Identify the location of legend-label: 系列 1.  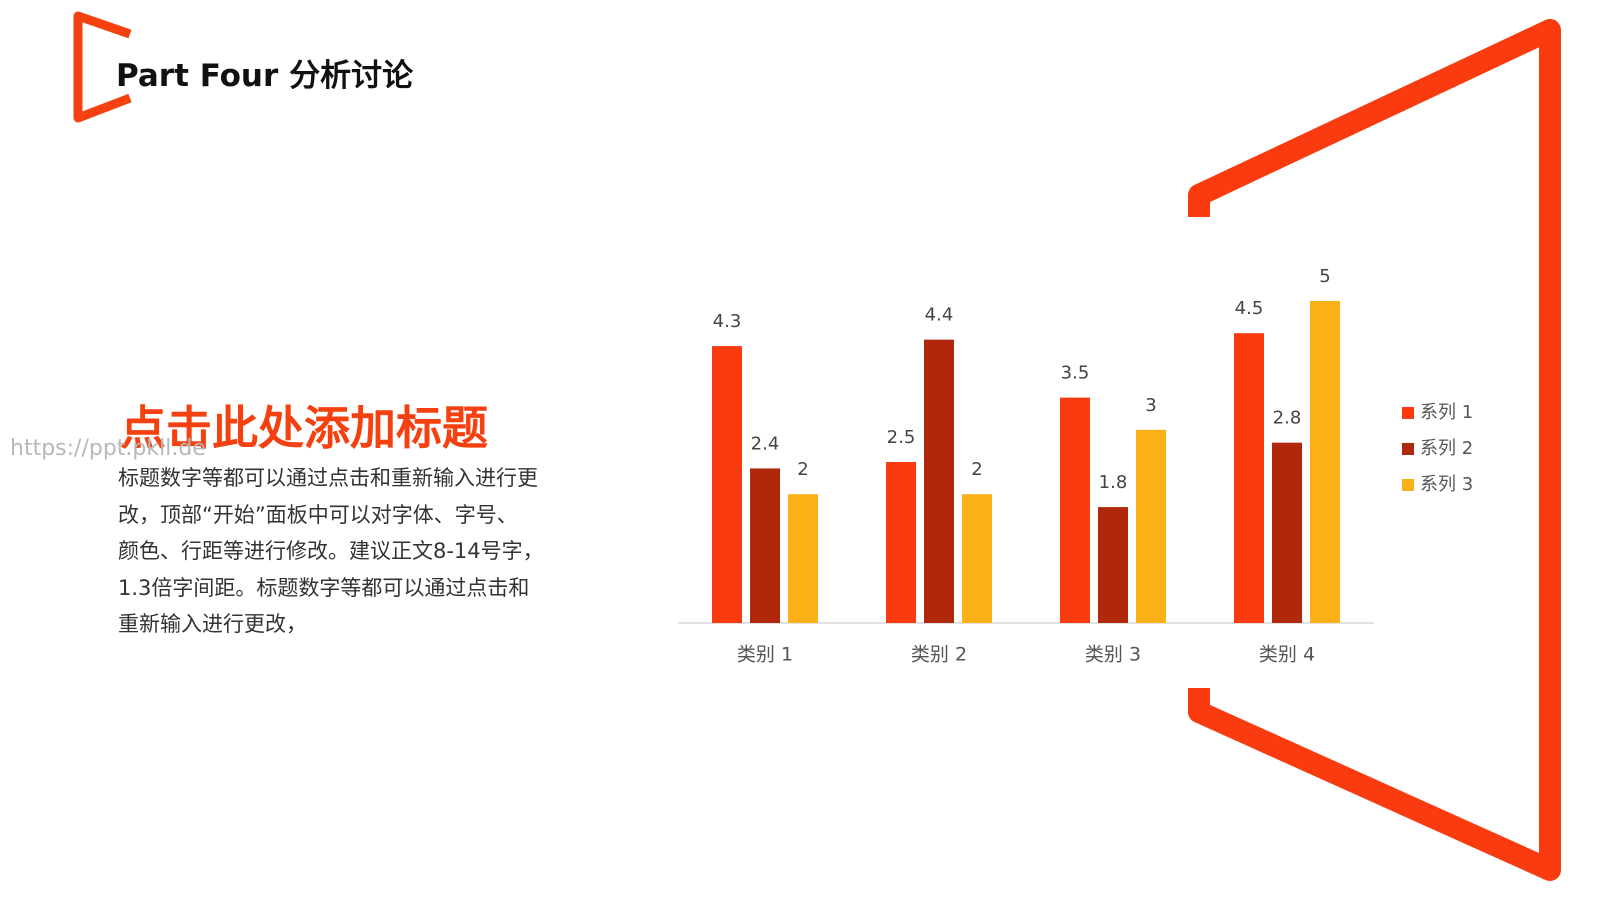
(1446, 412).